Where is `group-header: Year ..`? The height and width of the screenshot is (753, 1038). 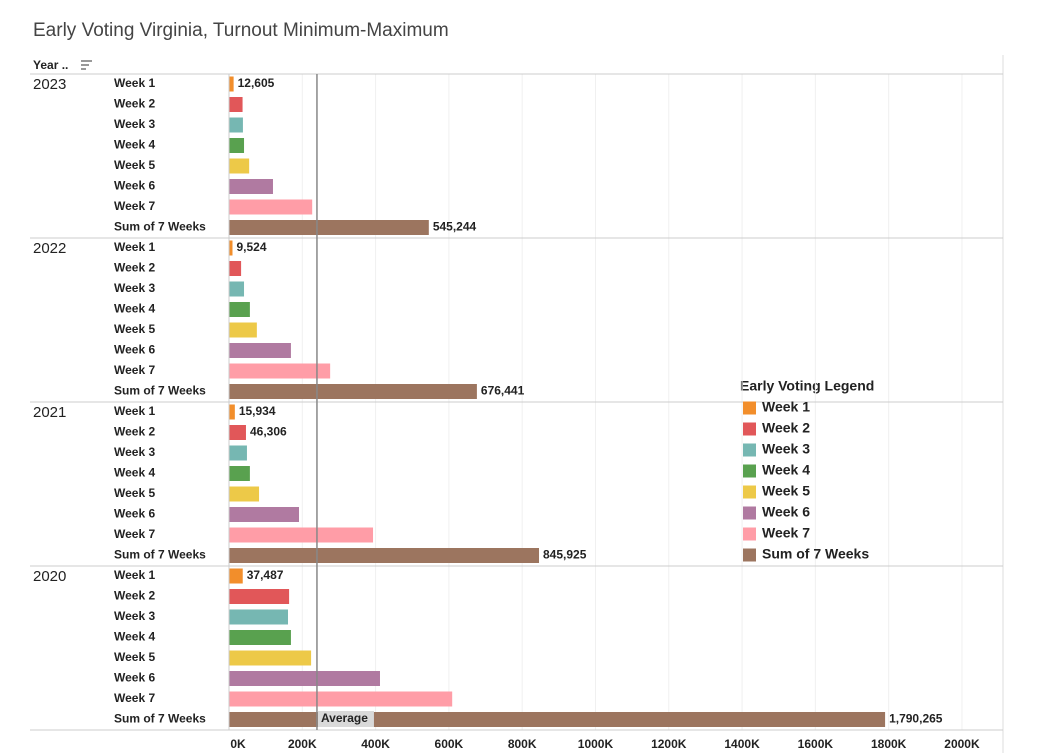 group-header: Year .. is located at coordinates (50, 65).